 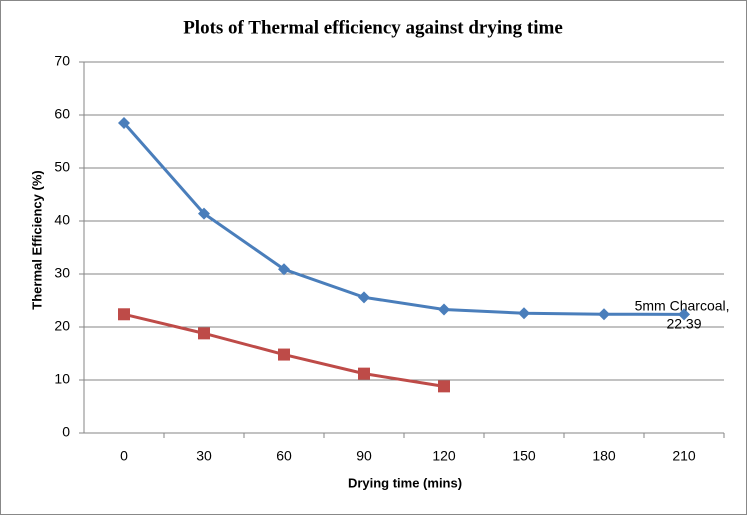 What do you see at coordinates (604, 456) in the screenshot?
I see `x-tick-label: 180` at bounding box center [604, 456].